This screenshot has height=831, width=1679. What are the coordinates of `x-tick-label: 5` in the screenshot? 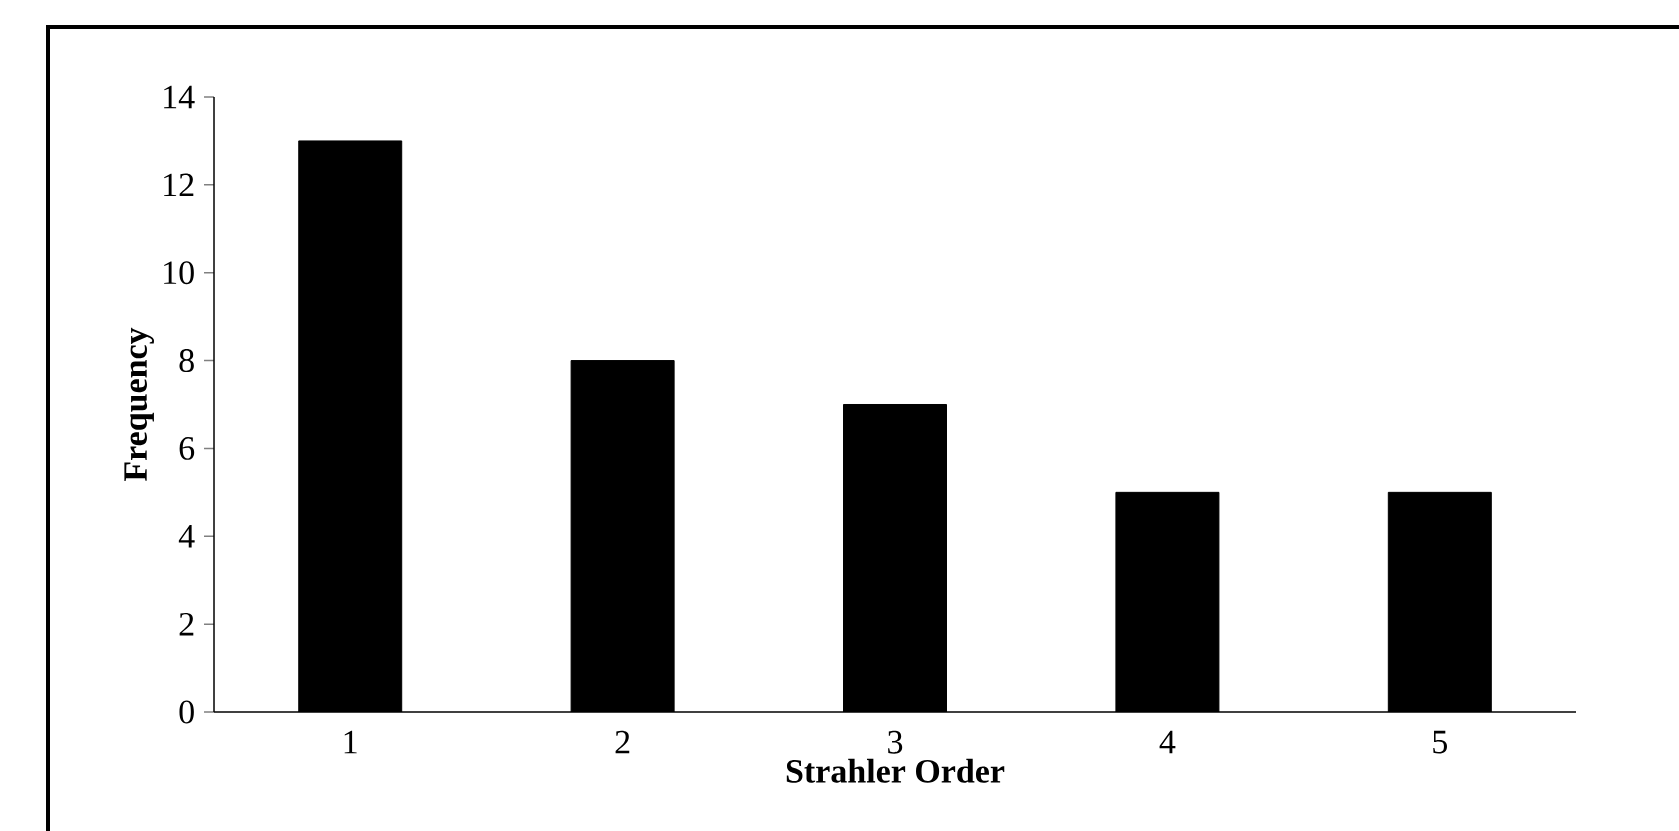 It's located at (1440, 742).